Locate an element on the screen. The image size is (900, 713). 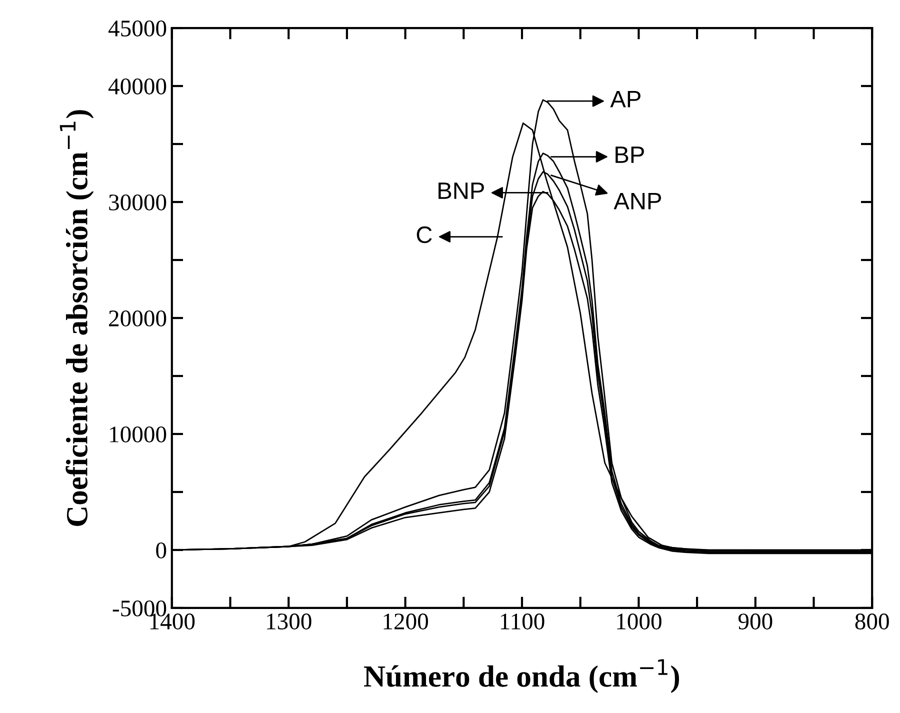
annotation: BP is located at coordinates (630, 154).